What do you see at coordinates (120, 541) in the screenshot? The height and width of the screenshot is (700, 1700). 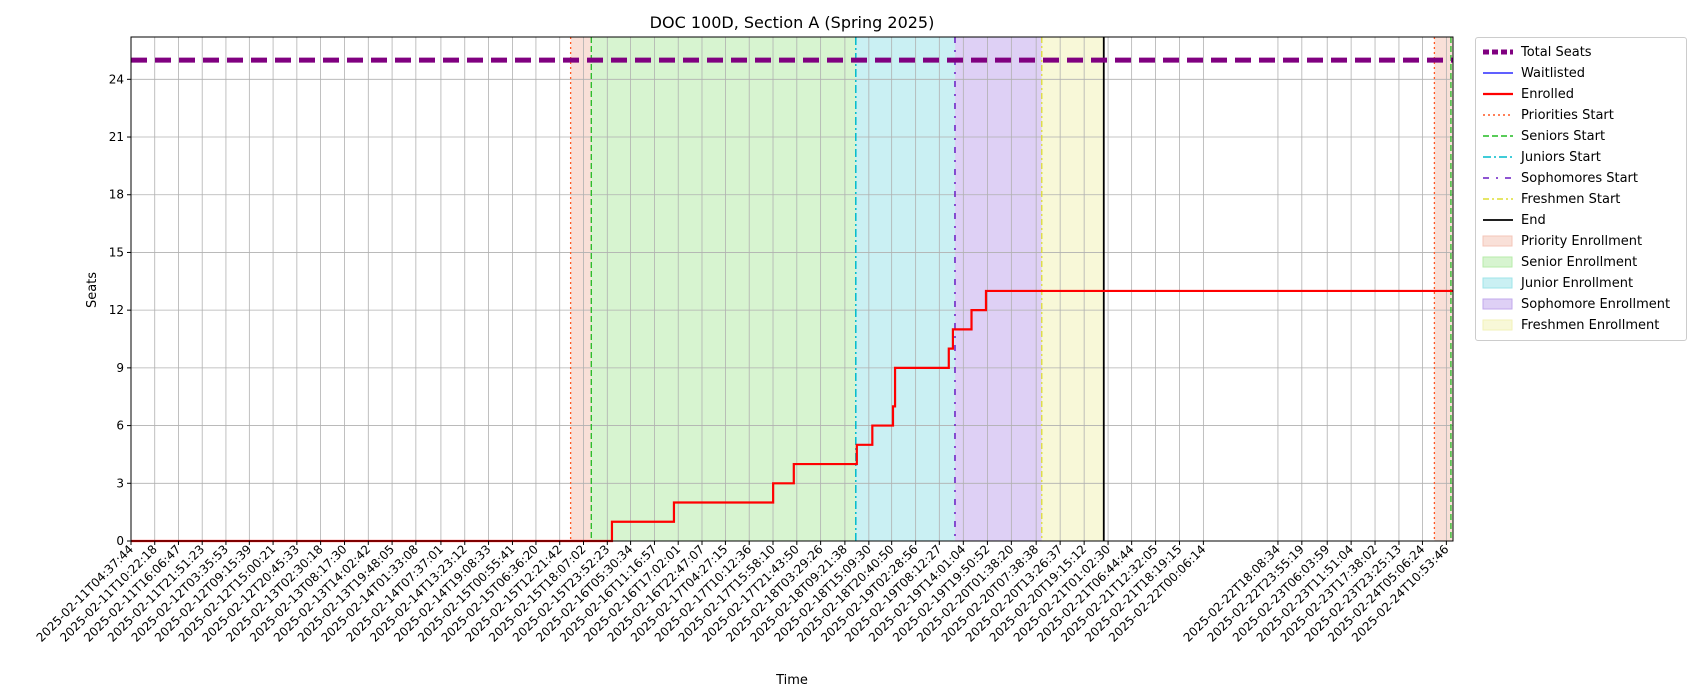 I see `y-tick-label: 0` at bounding box center [120, 541].